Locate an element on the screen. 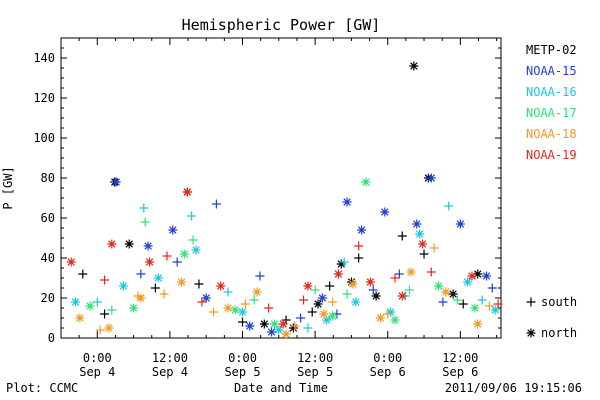 Image resolution: width=600 pixels, height=400 pixels. y-tick-label: 20 is located at coordinates (48, 298).